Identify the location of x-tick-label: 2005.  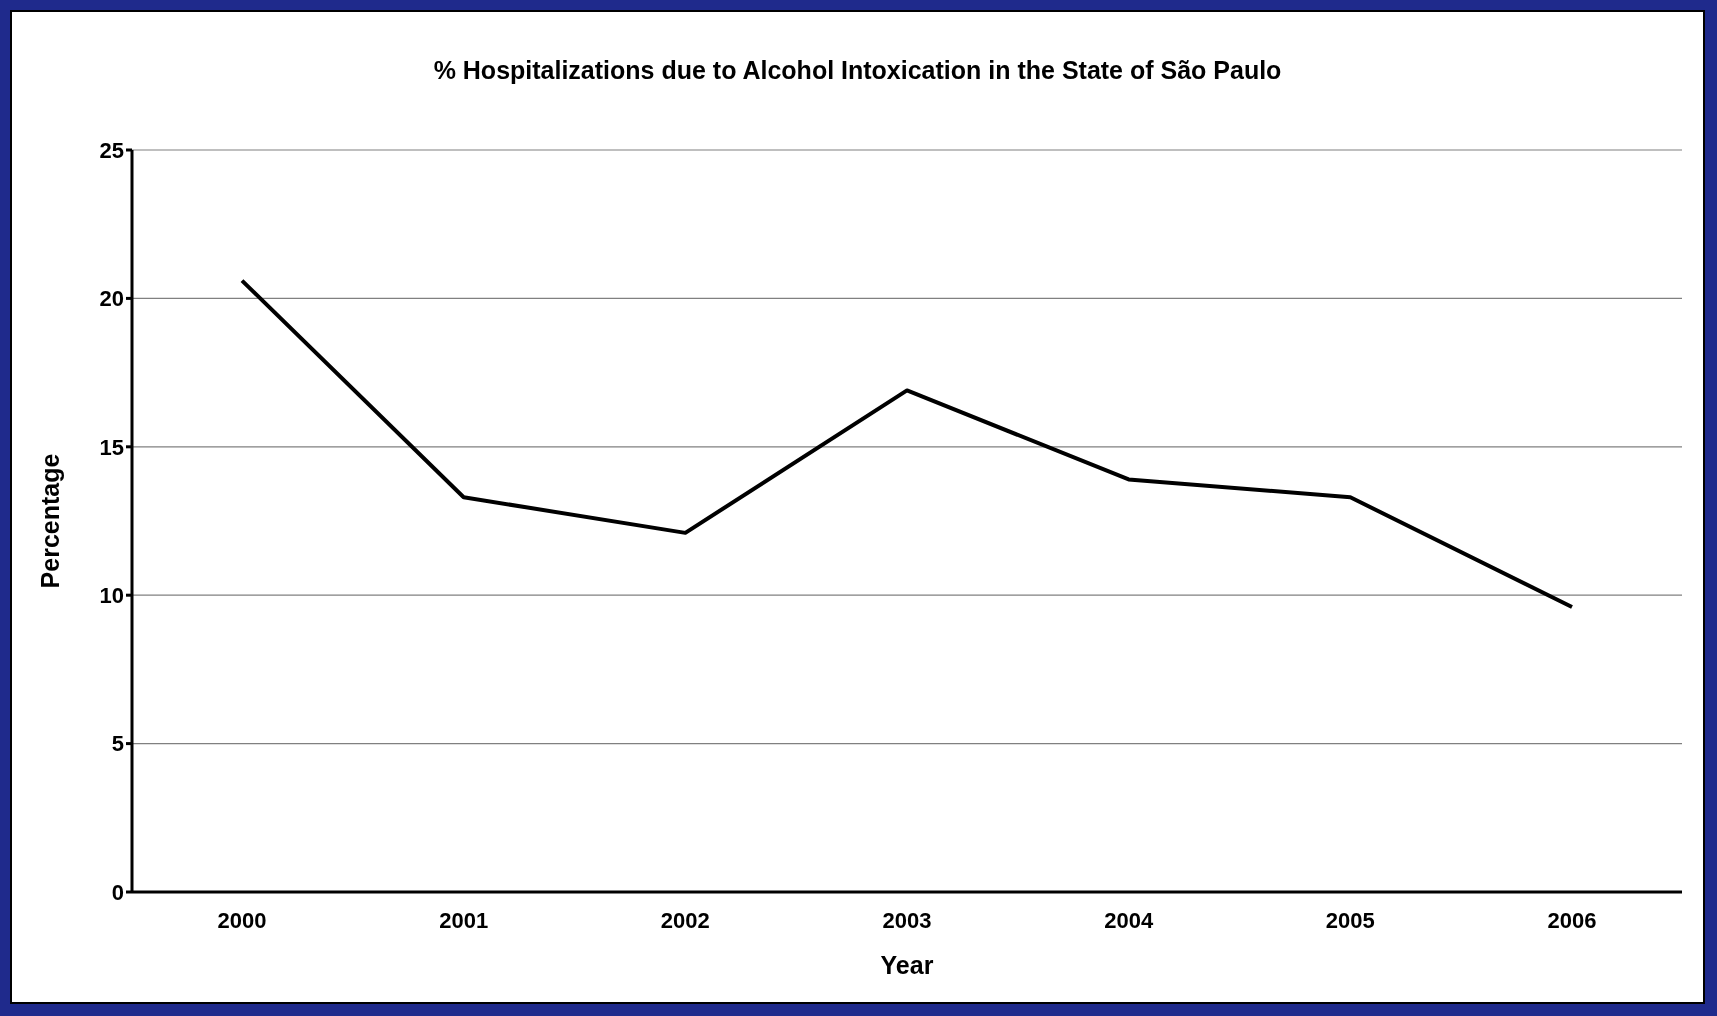
(1350, 920).